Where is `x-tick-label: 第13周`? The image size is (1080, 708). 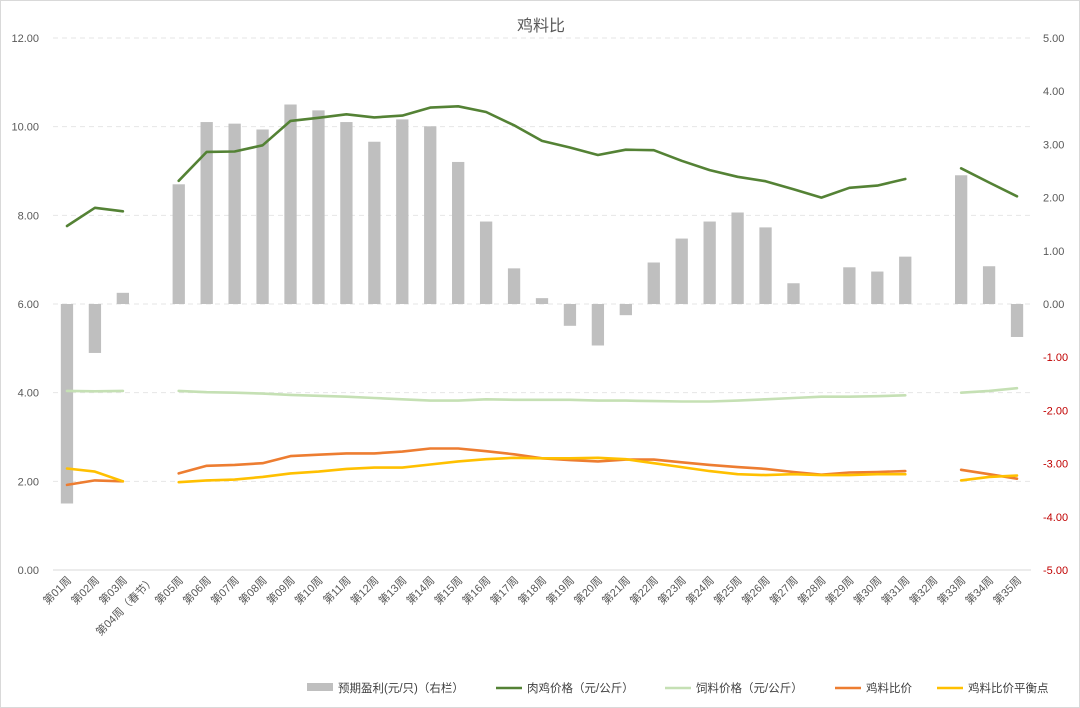
x-tick-label: 第13周 is located at coordinates (392, 590).